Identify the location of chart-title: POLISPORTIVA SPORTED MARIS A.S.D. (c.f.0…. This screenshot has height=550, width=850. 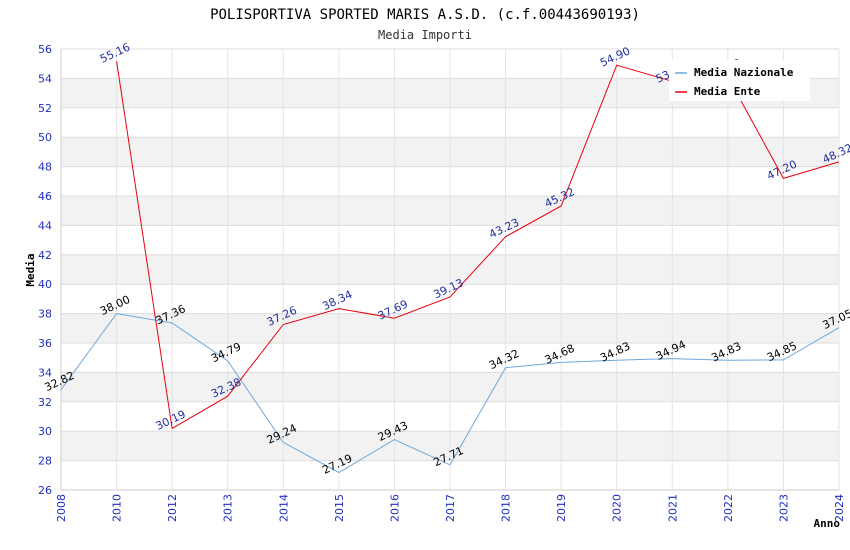
(425, 15).